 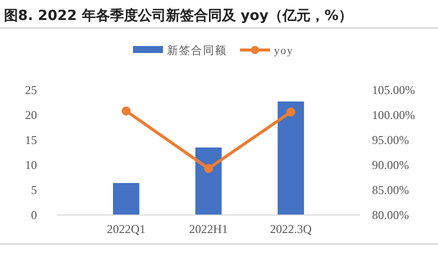 I want to click on y2-tick-label: 105.00%, so click(x=393, y=90).